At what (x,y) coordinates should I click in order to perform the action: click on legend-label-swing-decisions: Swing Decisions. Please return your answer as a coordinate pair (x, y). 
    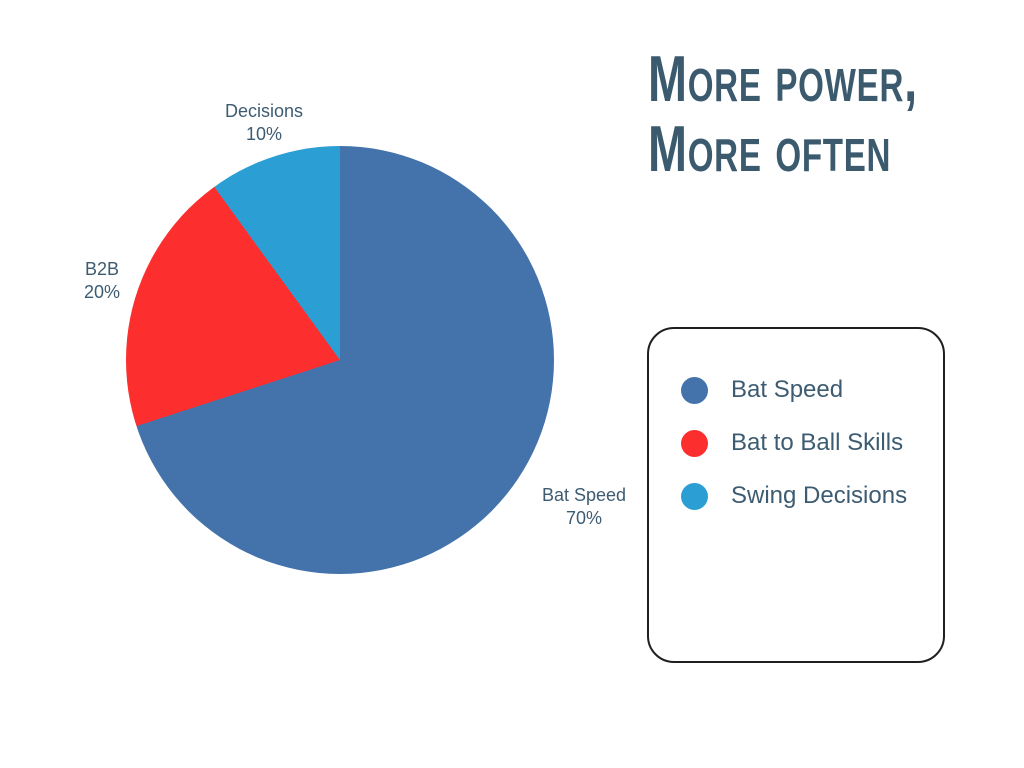
    Looking at the image, I should click on (819, 495).